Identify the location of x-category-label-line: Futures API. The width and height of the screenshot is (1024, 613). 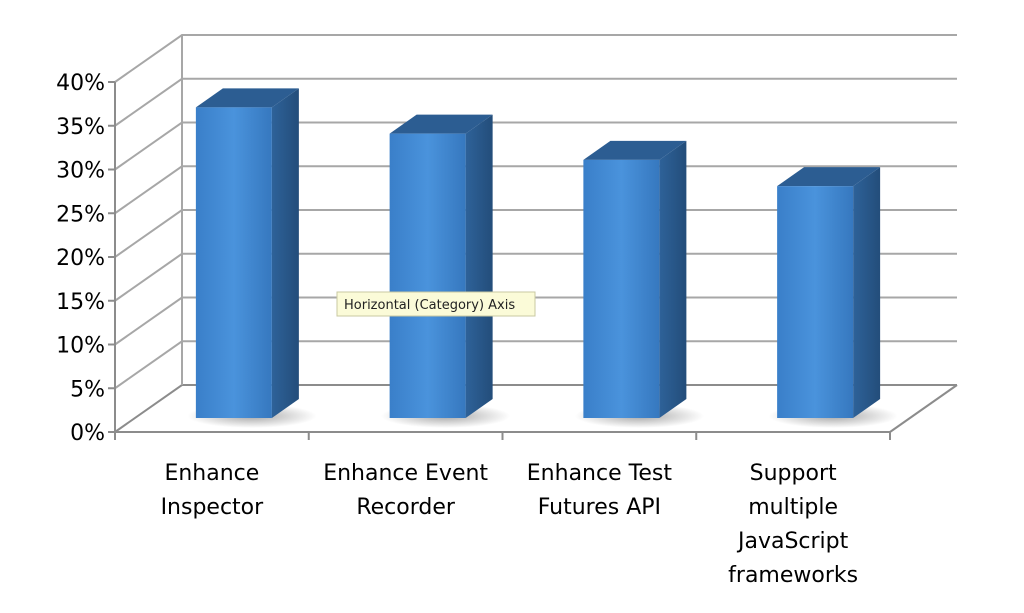
(599, 507).